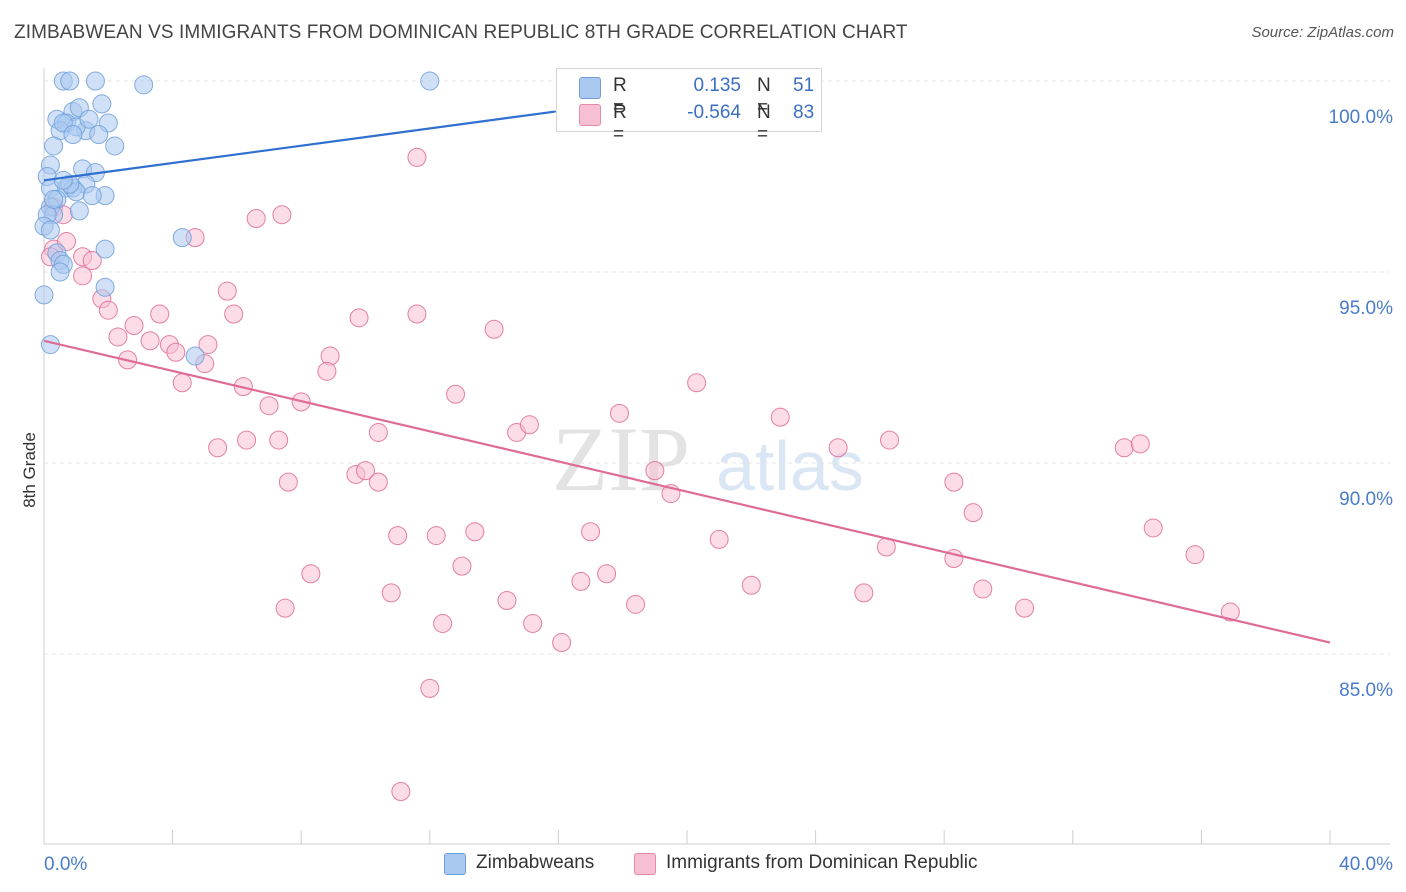 Image resolution: width=1406 pixels, height=892 pixels. Describe the element at coordinates (1366, 690) in the screenshot. I see `y-tick-label-85: 85.0%` at that location.